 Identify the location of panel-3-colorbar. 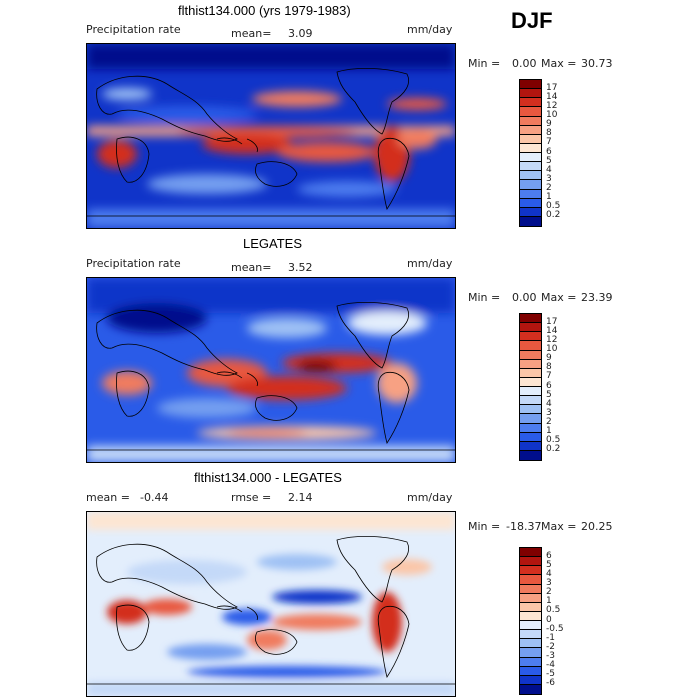
(530, 621).